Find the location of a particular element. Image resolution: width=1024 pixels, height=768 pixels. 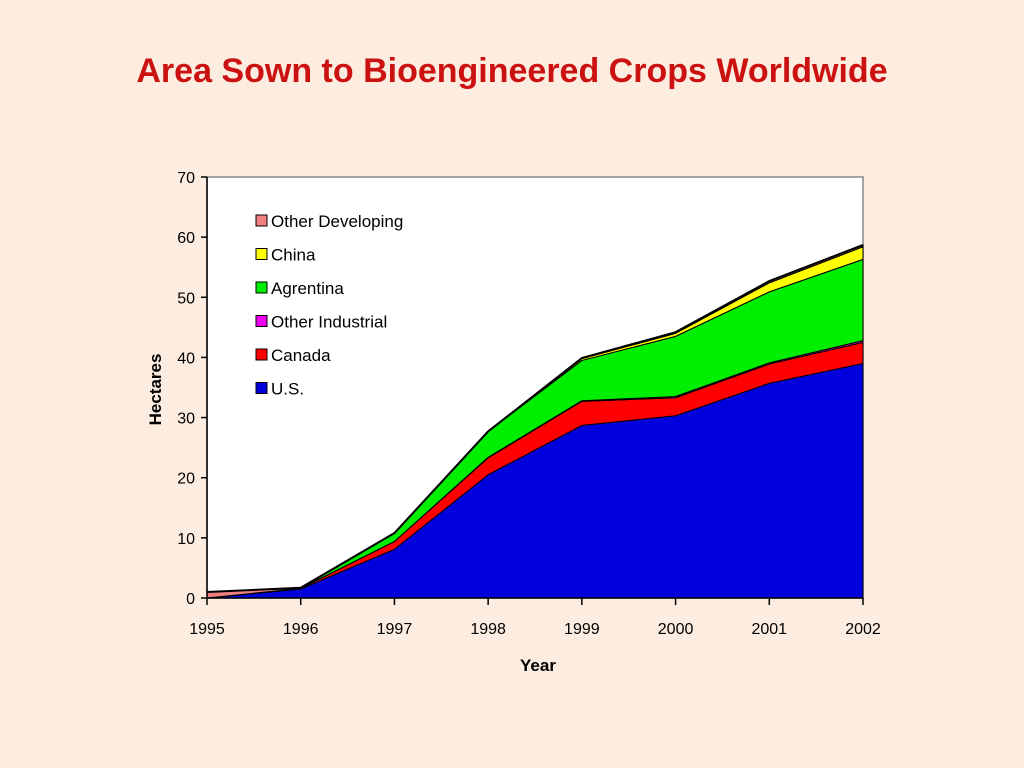

y-tick-label: 50 is located at coordinates (186, 298).